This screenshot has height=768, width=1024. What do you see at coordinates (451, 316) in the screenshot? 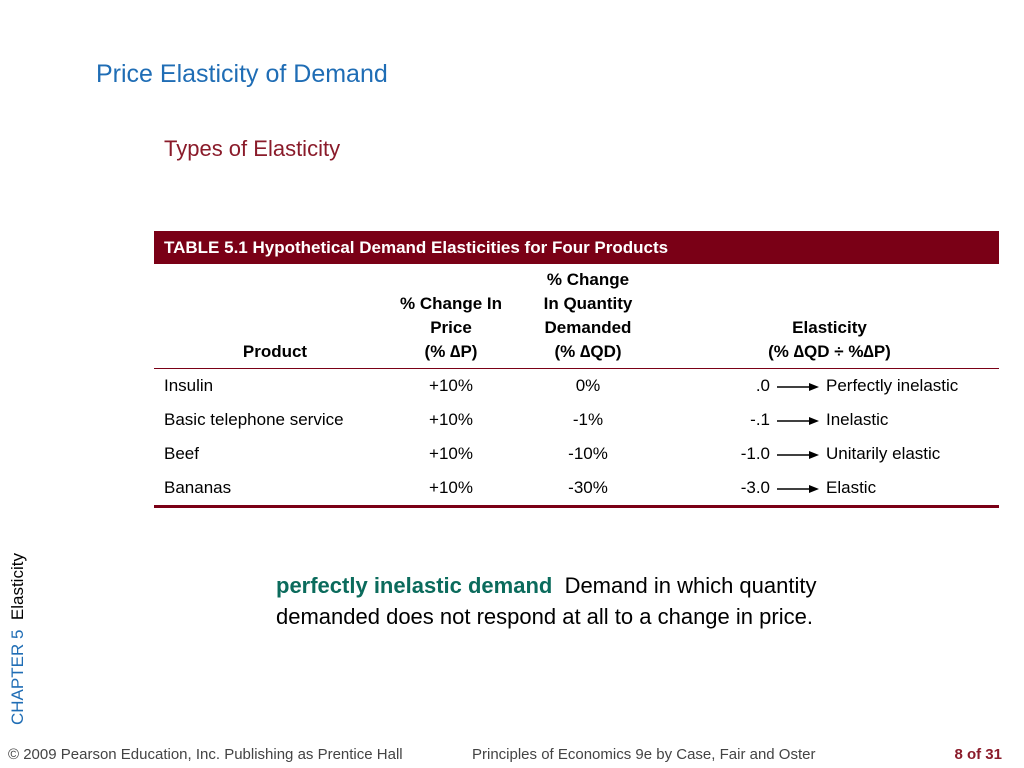
I see `header-price: % Change In Price (% ∆P)` at bounding box center [451, 316].